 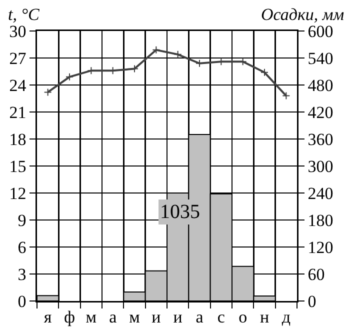 What do you see at coordinates (321, 166) in the screenshot?
I see `y2-tick-label: 300` at bounding box center [321, 166].